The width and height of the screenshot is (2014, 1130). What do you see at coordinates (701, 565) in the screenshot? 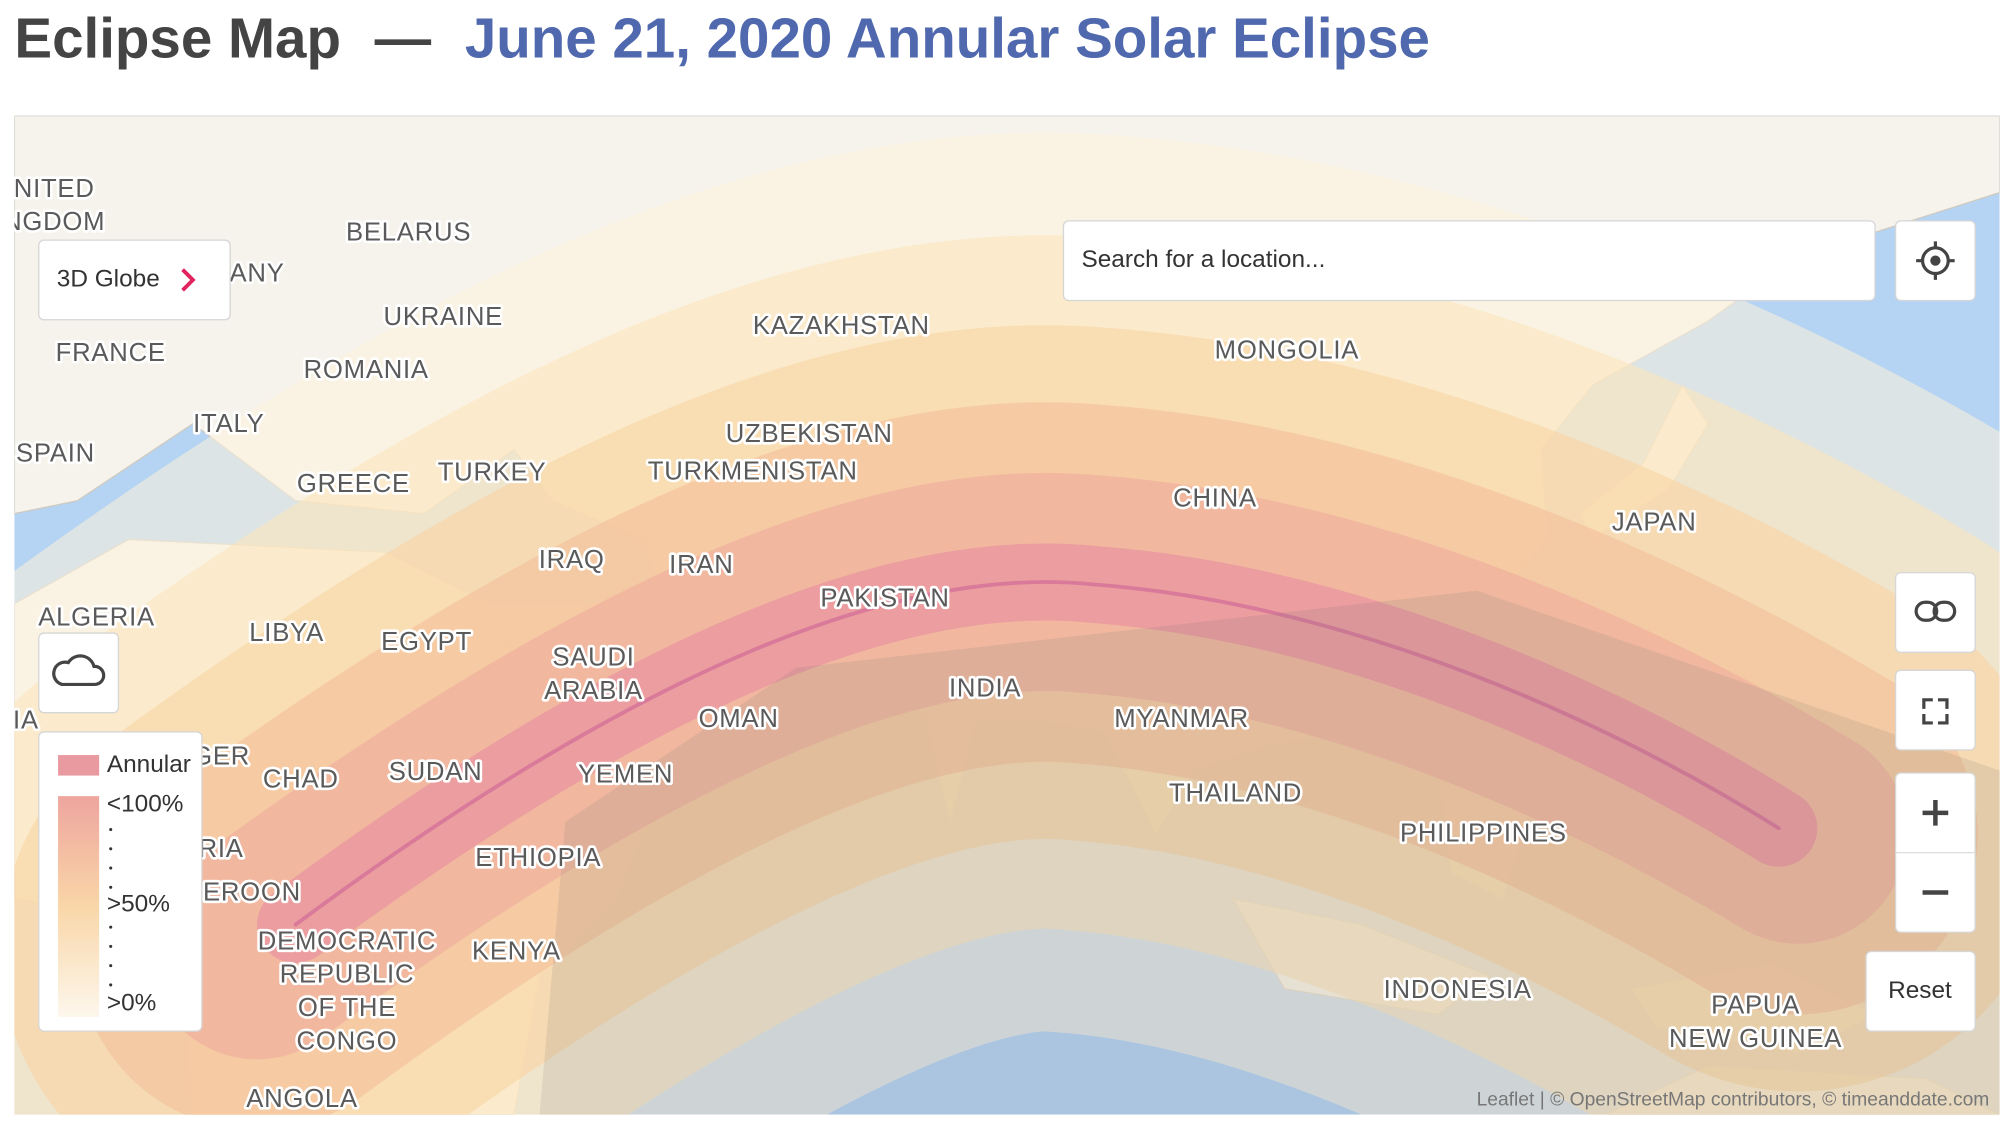
I see `country-label: IRAN` at bounding box center [701, 565].